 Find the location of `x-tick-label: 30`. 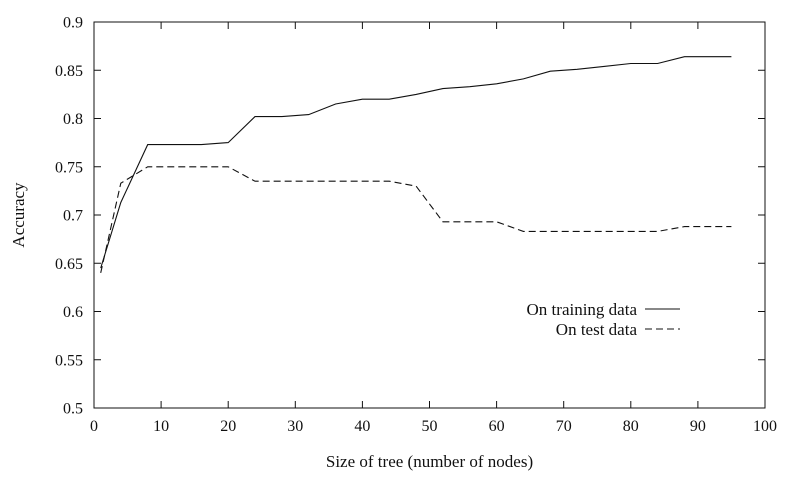

x-tick-label: 30 is located at coordinates (295, 426).